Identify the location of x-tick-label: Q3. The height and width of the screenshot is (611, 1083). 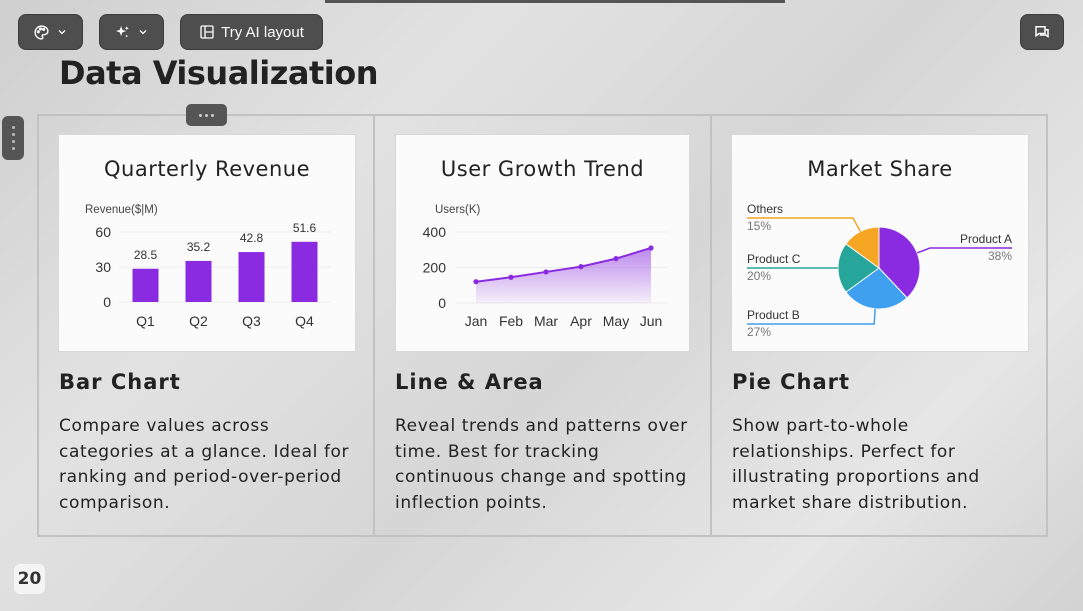
(251, 321).